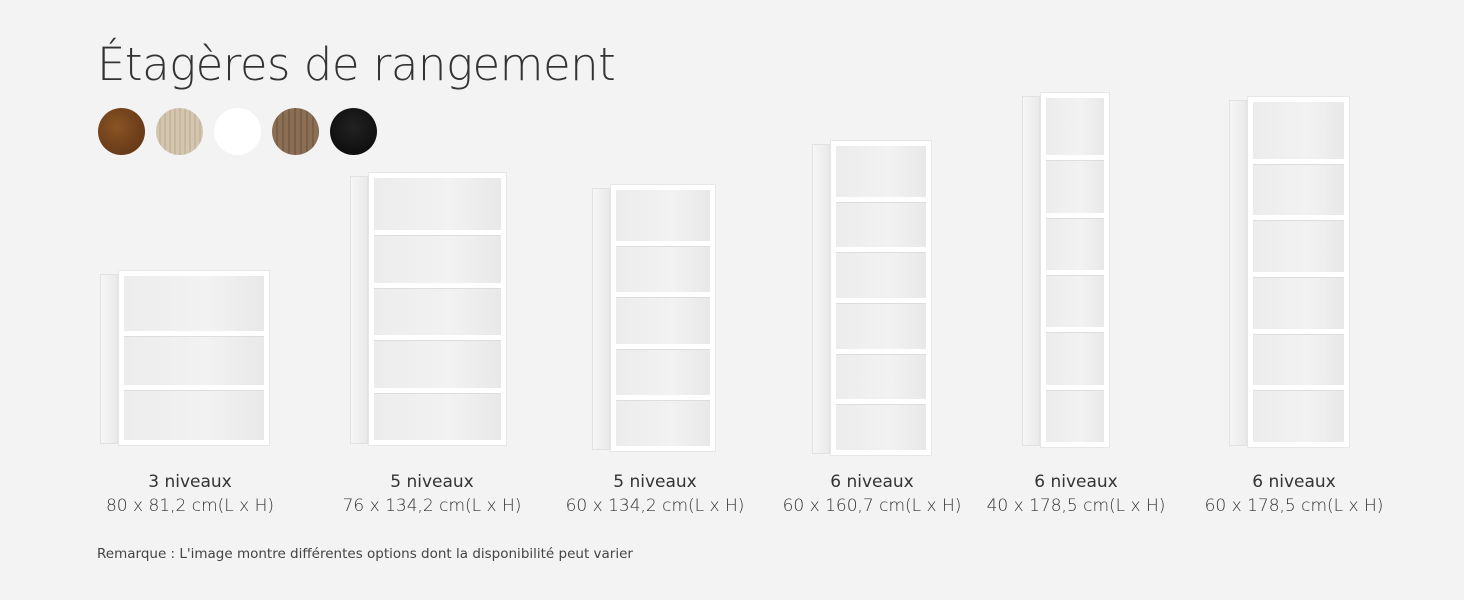 The image size is (1464, 600). I want to click on dimensions-label: 60 x 134,2 cm(L x H), so click(655, 506).